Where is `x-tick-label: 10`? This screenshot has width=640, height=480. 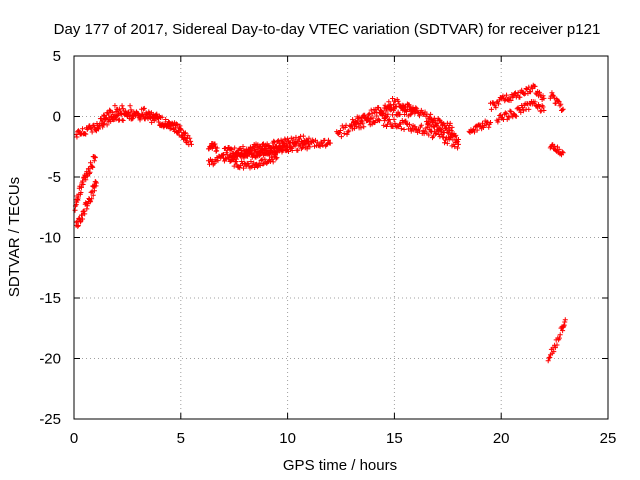
x-tick-label: 10 is located at coordinates (287, 438).